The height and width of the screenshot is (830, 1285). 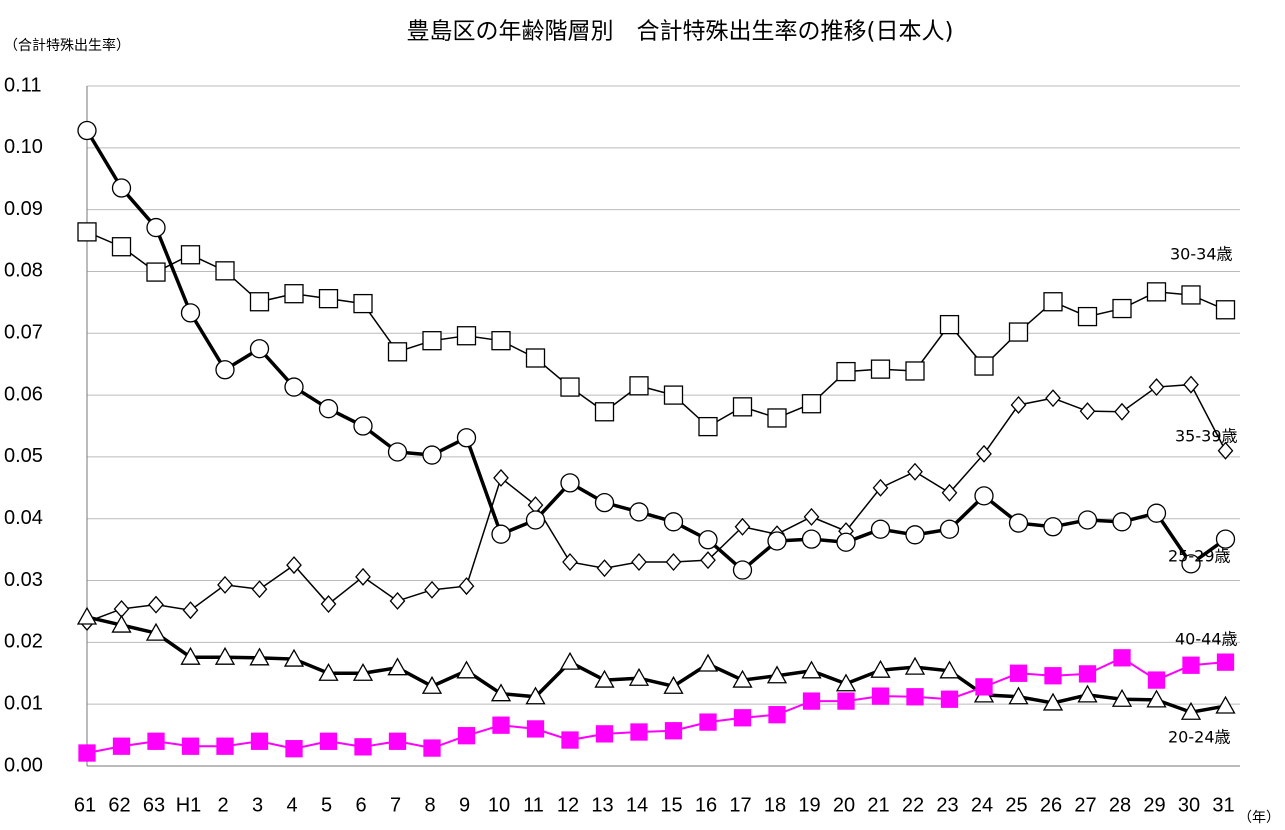 What do you see at coordinates (23, 394) in the screenshot?
I see `y-tick-label: 0.06` at bounding box center [23, 394].